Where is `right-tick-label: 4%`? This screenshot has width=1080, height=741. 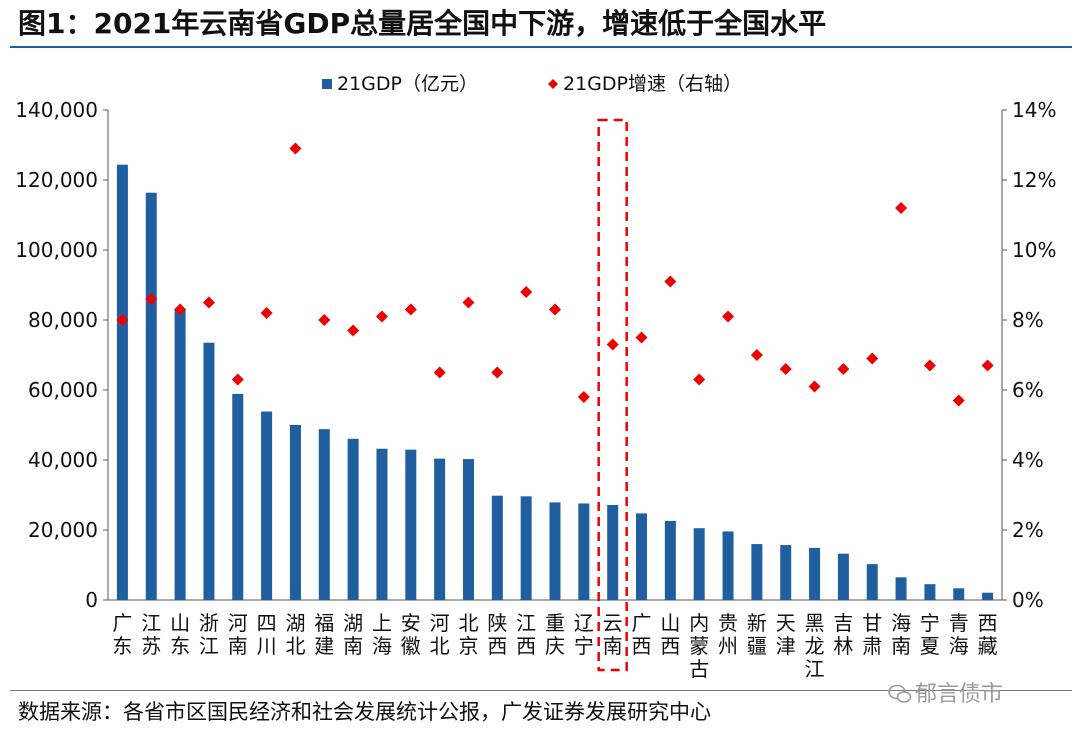 right-tick-label: 4% is located at coordinates (1028, 460).